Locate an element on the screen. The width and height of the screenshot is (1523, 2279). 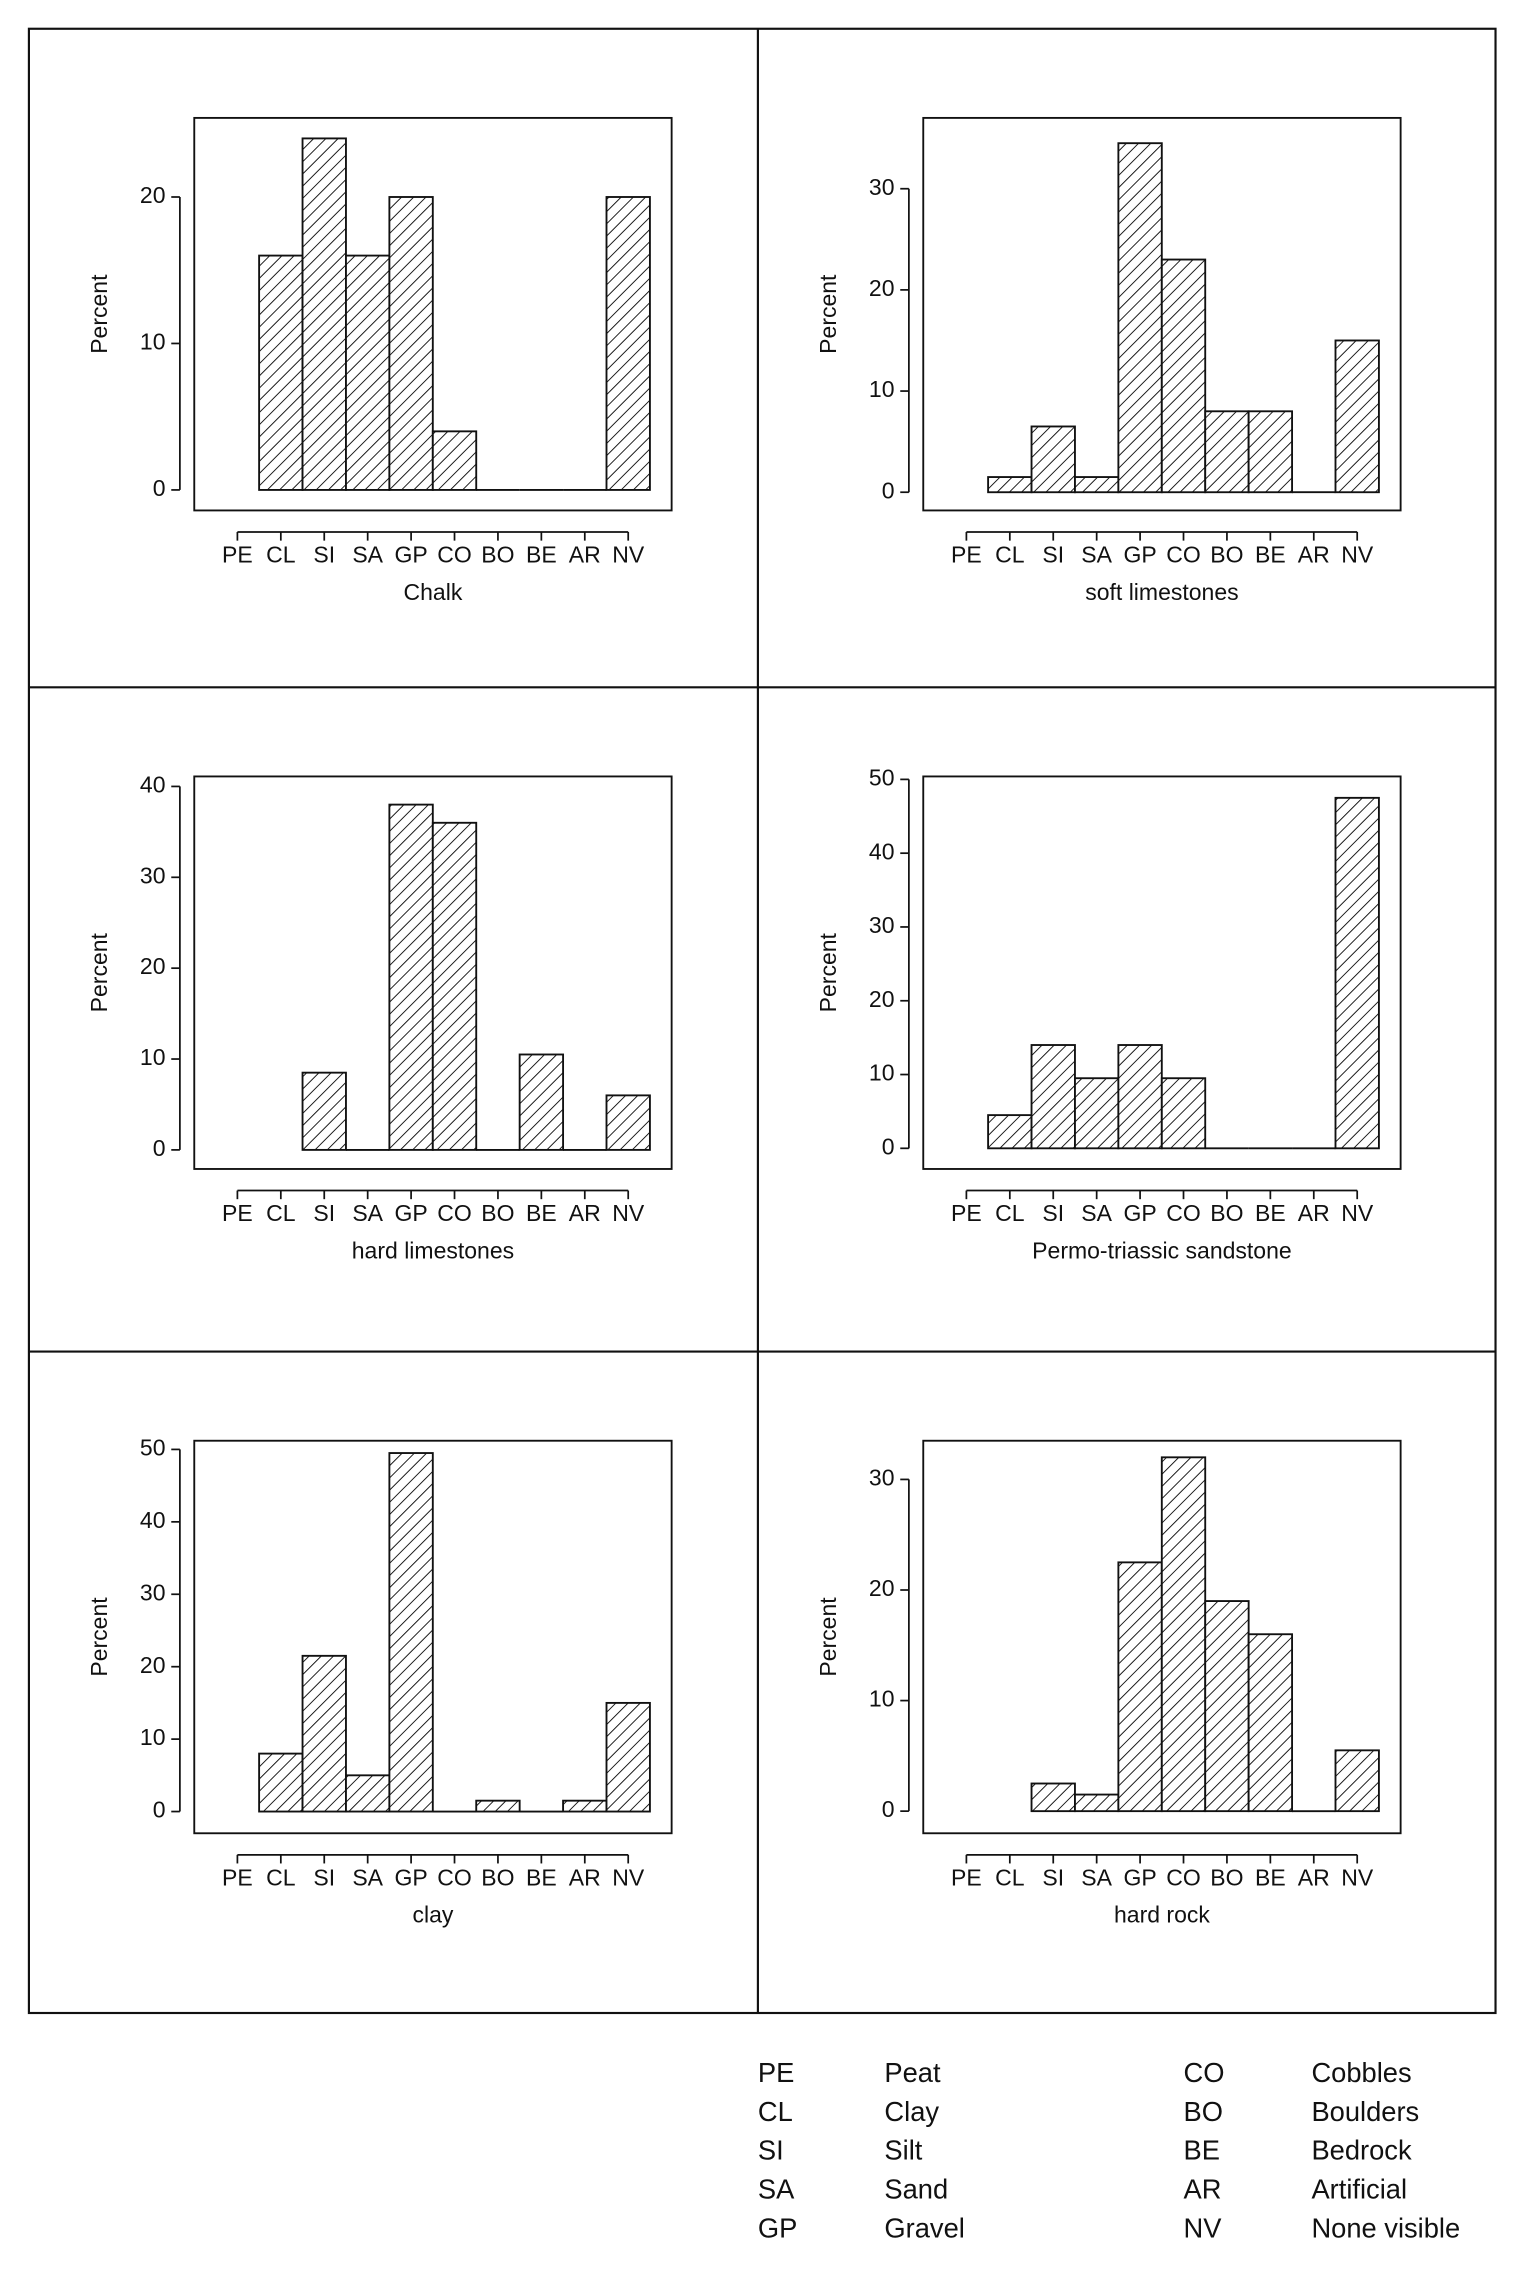
y-tick-label: 40 is located at coordinates (153, 785).